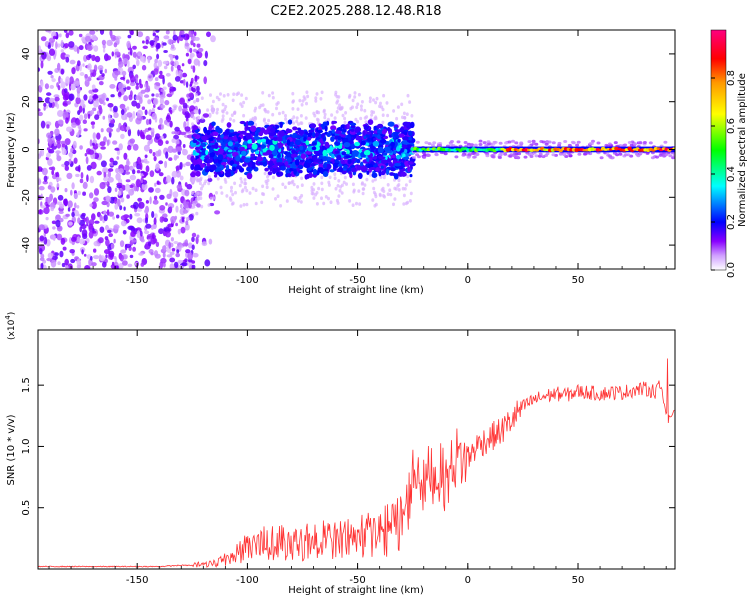 Image resolution: width=750 pixels, height=600 pixels. Describe the element at coordinates (718, 150) in the screenshot. I see `colorbar-gradient` at that location.